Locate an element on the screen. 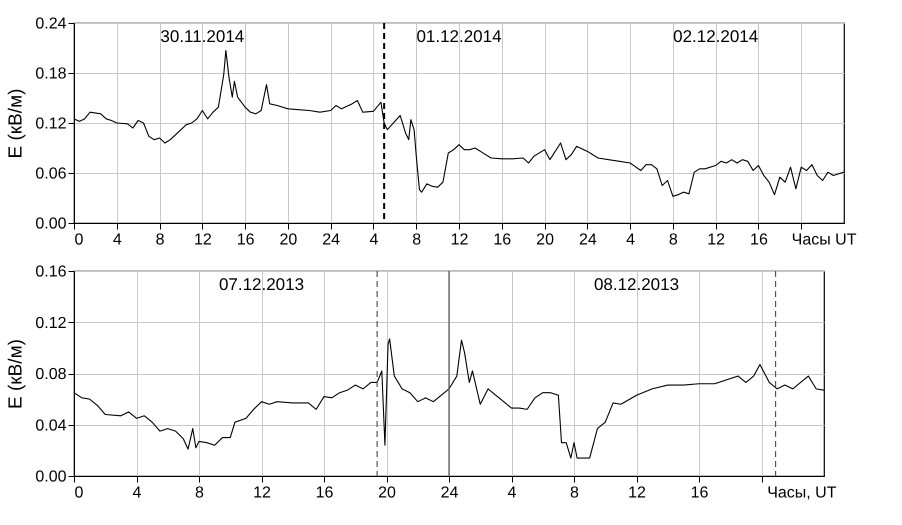 Image resolution: width=902 pixels, height=525 pixels. x-axis-title: Часы, UT is located at coordinates (802, 493).